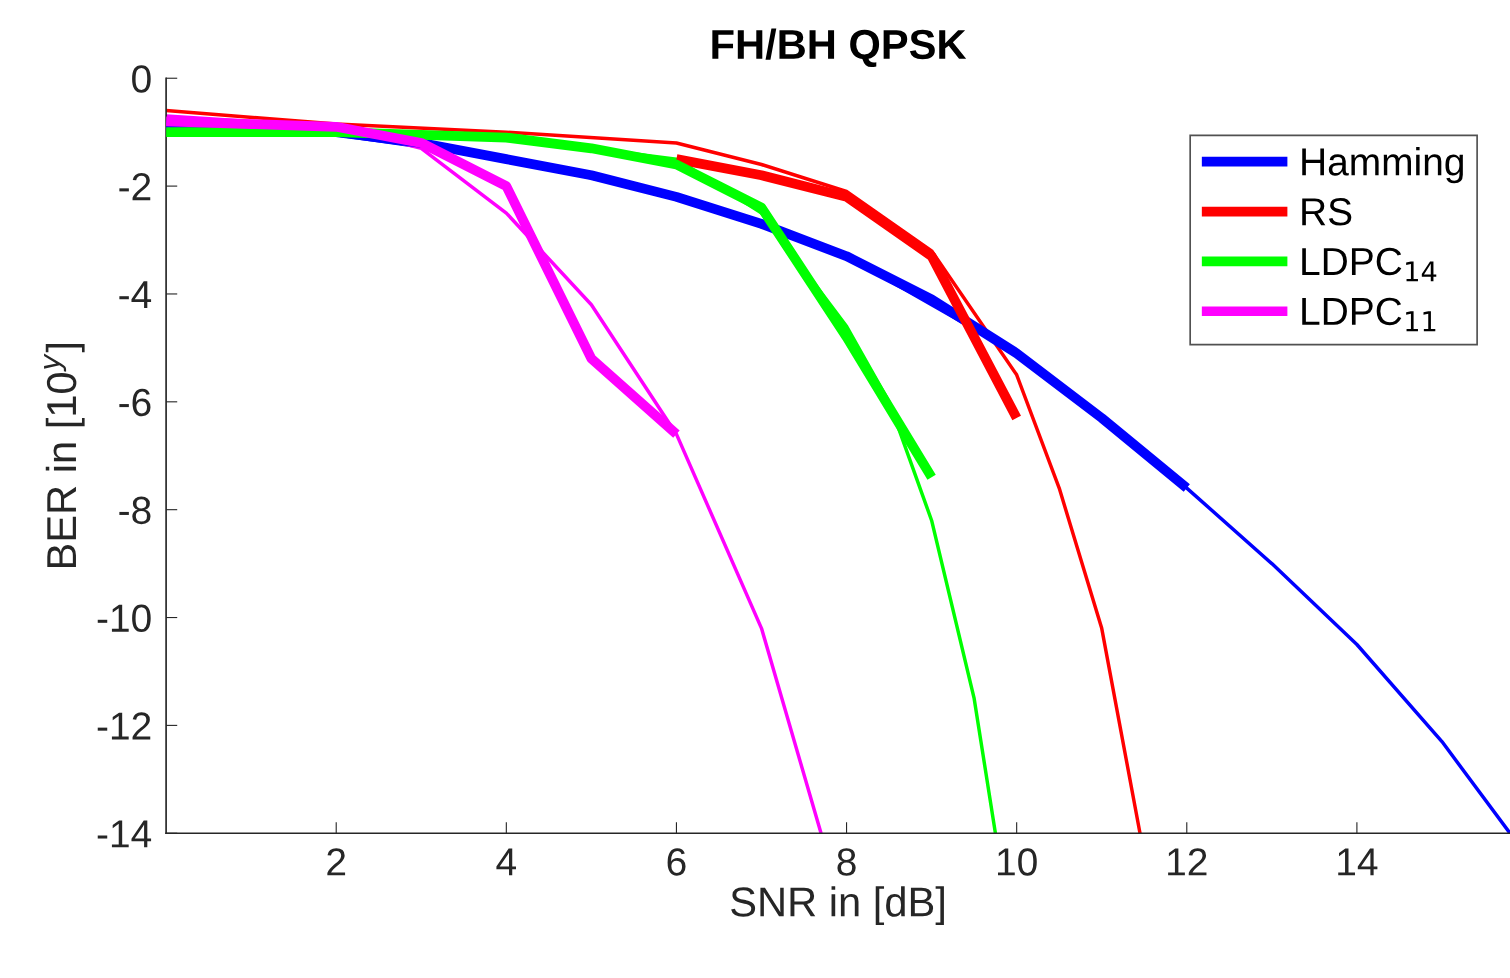  What do you see at coordinates (1358, 862) in the screenshot?
I see `x-tick-label: 14` at bounding box center [1358, 862].